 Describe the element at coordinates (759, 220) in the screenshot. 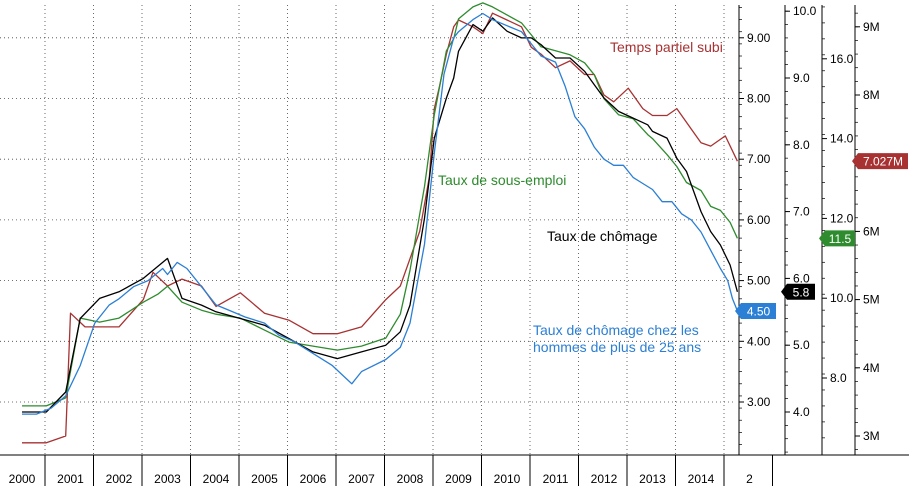

I see `axis1-tick-label: 6.00` at that location.